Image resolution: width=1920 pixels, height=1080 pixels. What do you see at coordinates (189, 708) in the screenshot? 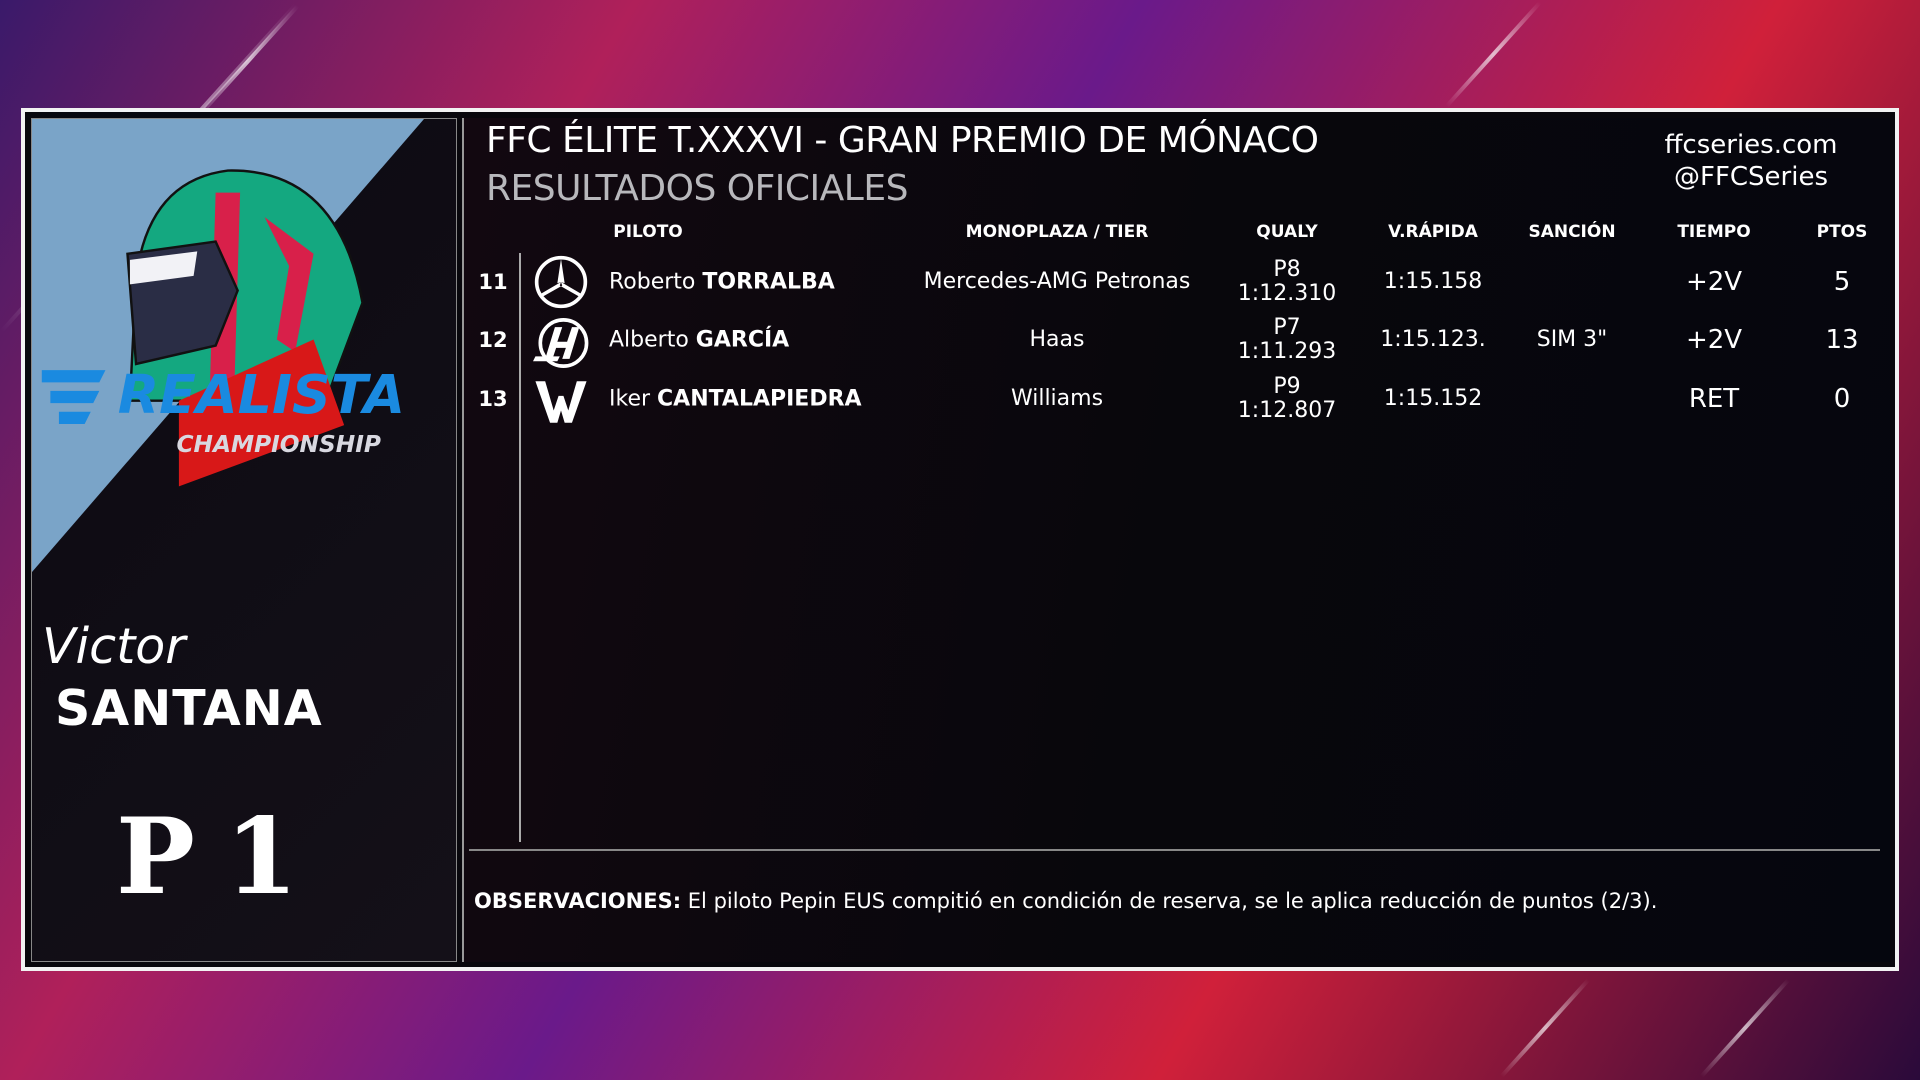
I see `driver-last-name: SANTANA` at bounding box center [189, 708].